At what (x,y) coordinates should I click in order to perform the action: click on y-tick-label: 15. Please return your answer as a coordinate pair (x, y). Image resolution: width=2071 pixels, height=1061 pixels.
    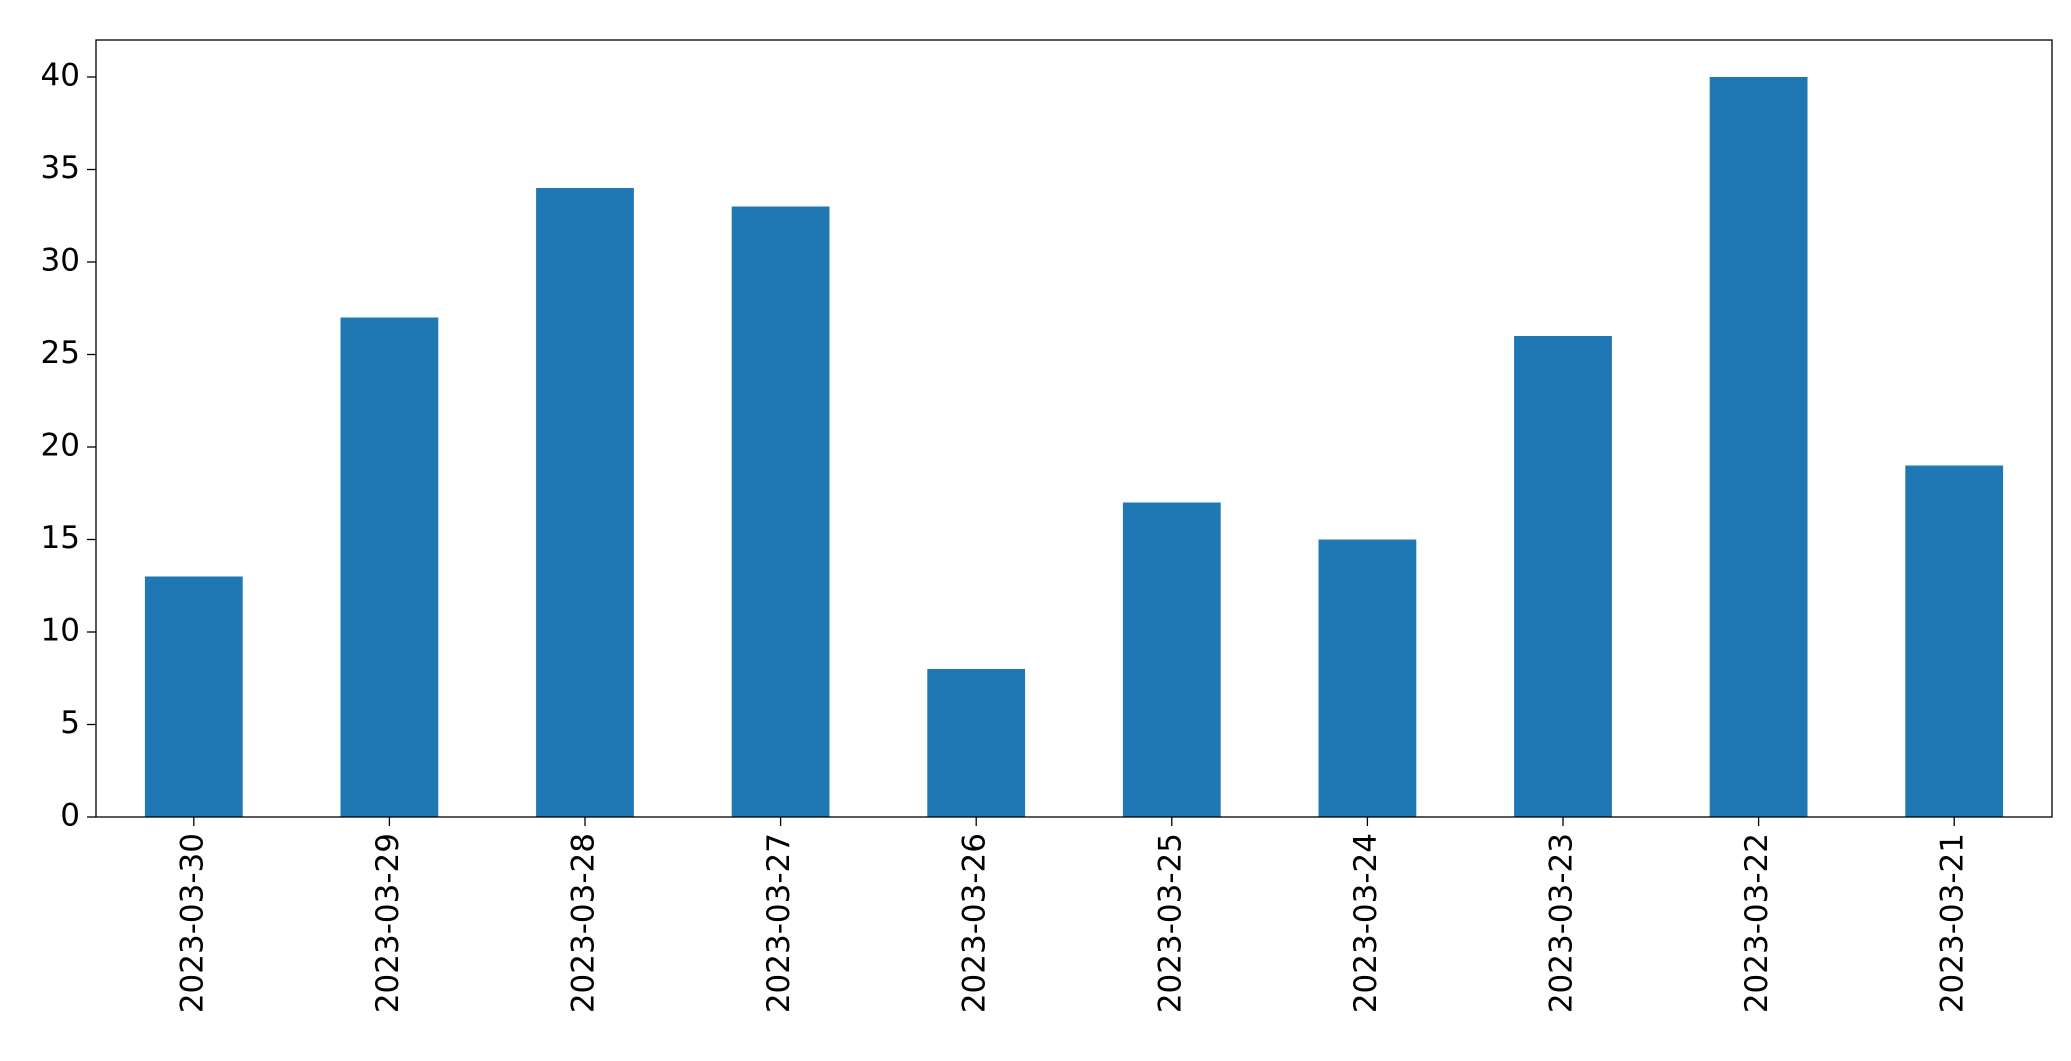
    Looking at the image, I should click on (60, 538).